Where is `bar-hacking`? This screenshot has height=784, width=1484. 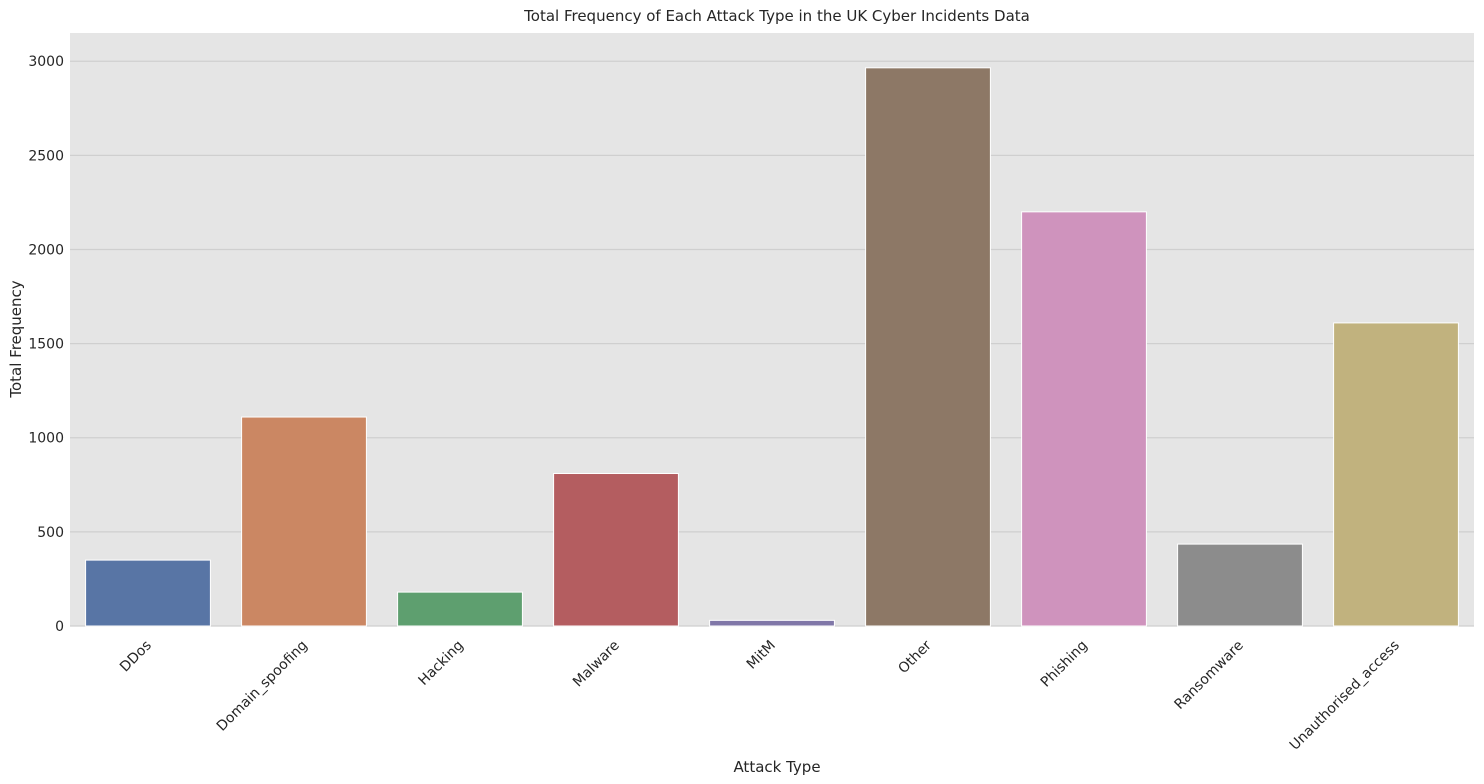
bar-hacking is located at coordinates (460, 609).